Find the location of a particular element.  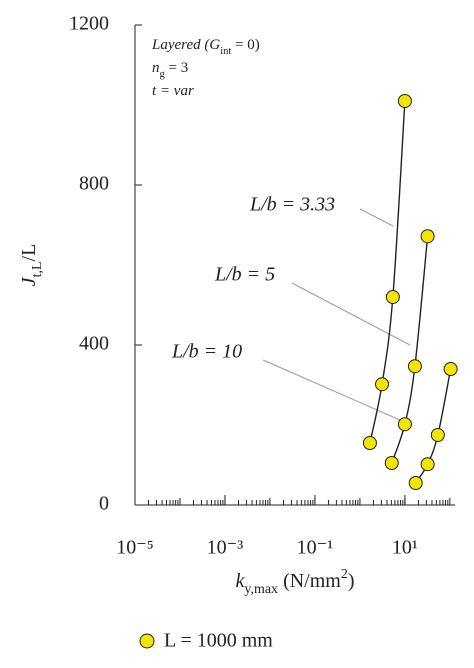

x-axis-label-part: ) is located at coordinates (351, 581).